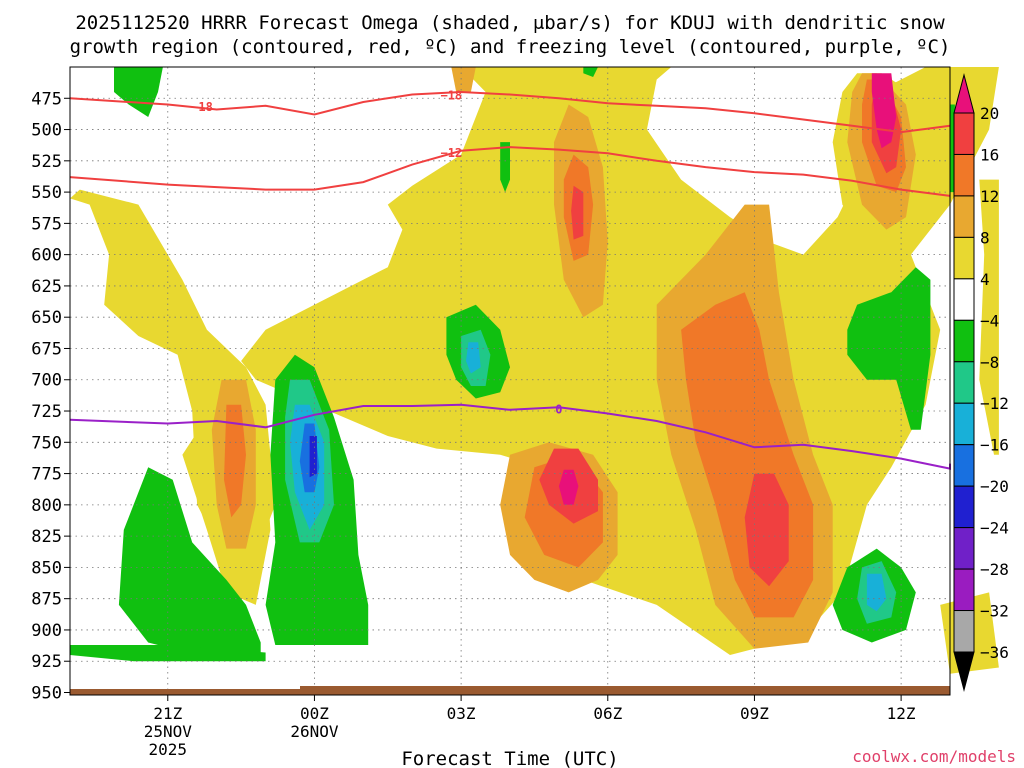  Describe the element at coordinates (994, 569) in the screenshot. I see `colorbar-label-11: −28` at that location.